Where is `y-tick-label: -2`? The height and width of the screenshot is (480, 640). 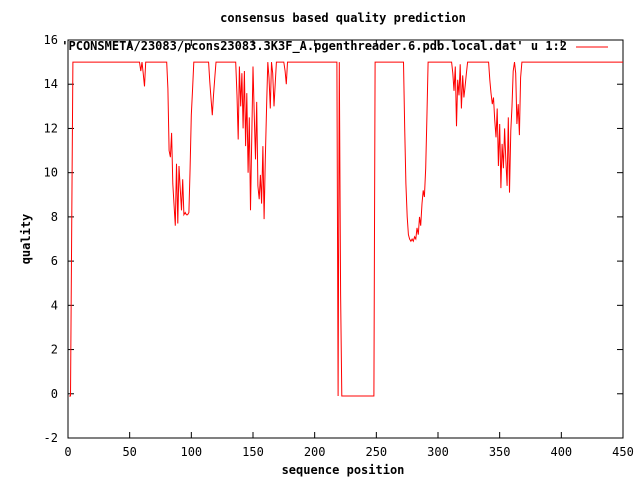
y-tick-label: -2 is located at coordinates (51, 438).